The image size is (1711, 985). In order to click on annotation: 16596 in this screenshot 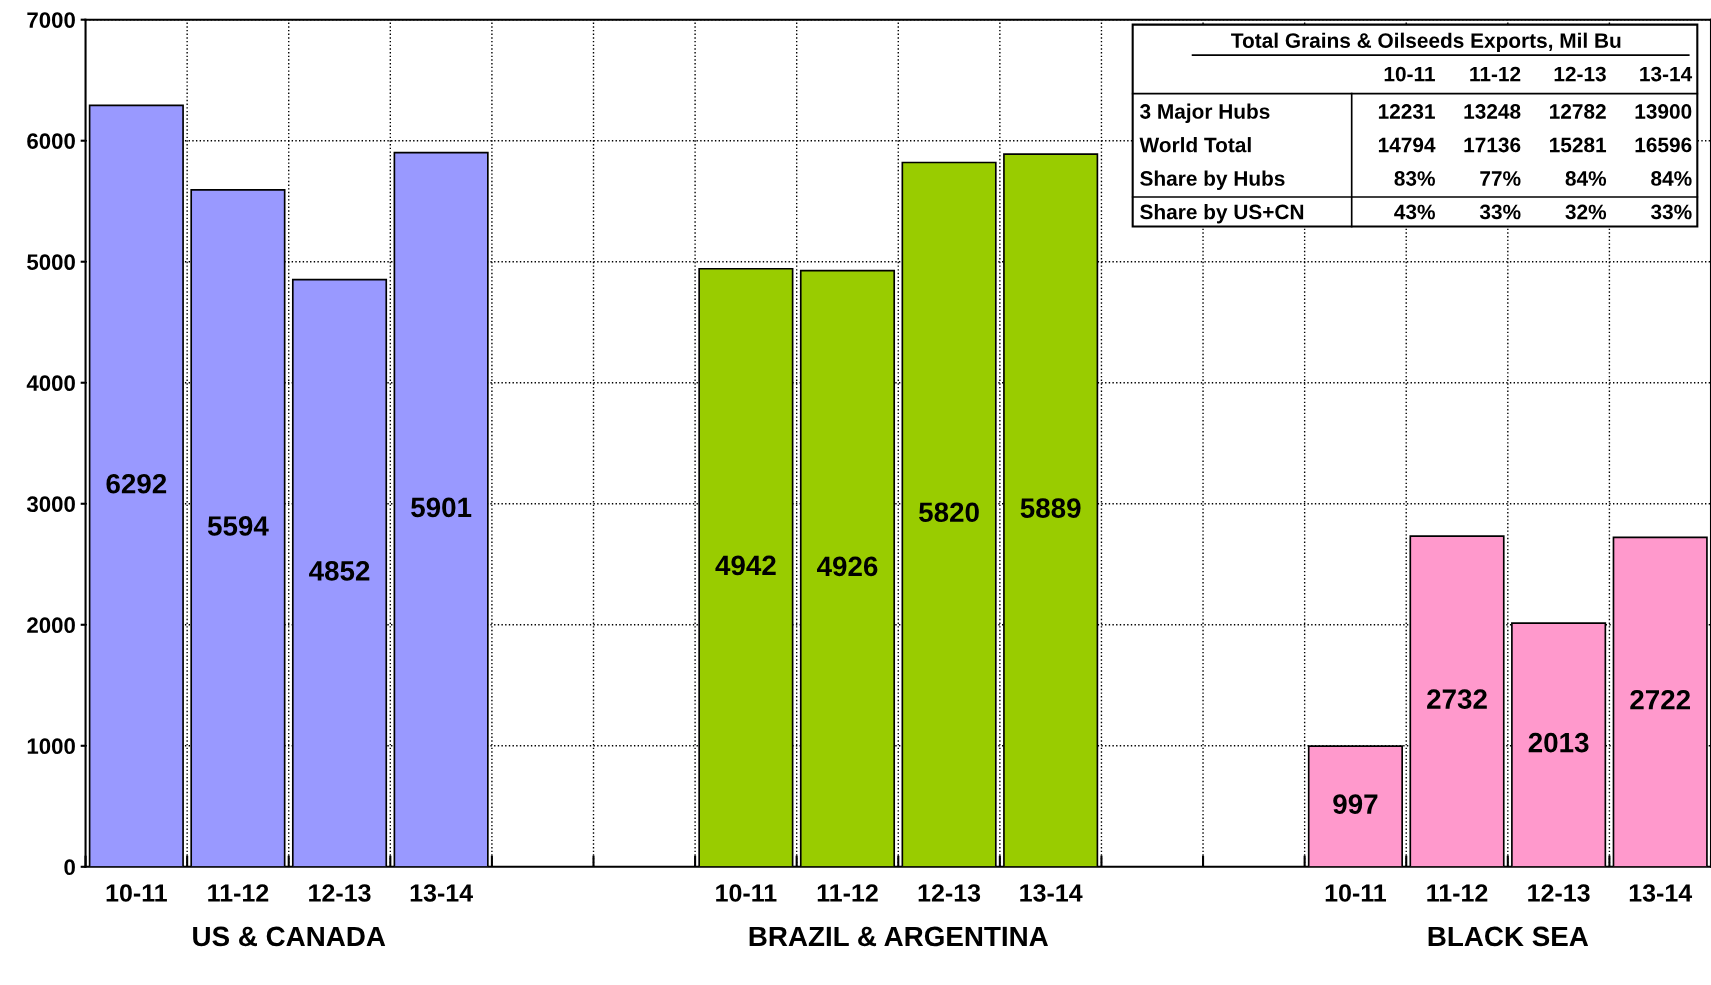, I will do `click(1663, 145)`.